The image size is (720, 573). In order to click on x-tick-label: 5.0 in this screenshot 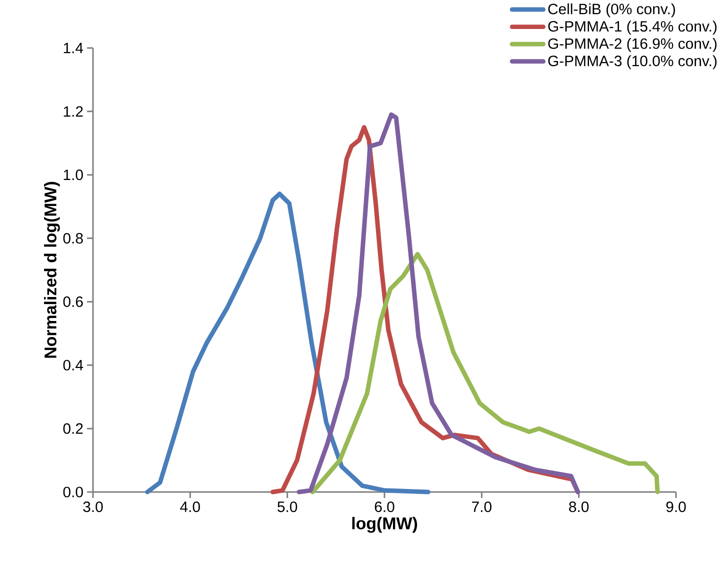, I will do `click(288, 506)`.